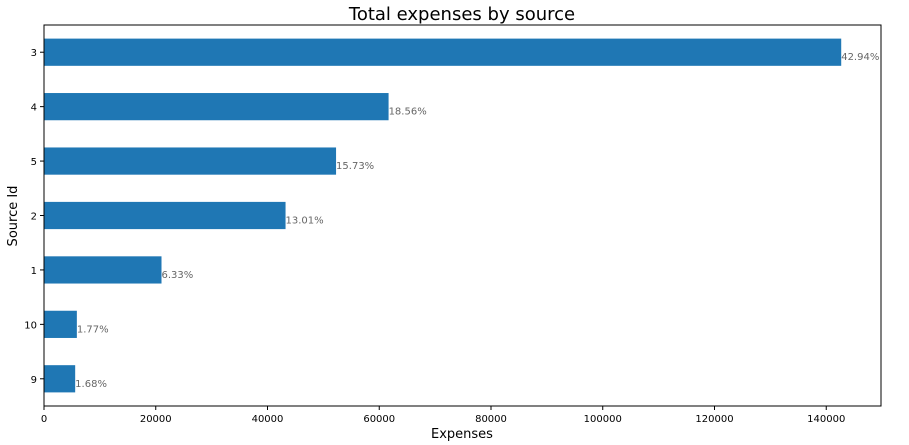 Image resolution: width=909 pixels, height=445 pixels. What do you see at coordinates (491, 419) in the screenshot?
I see `x-tick-label: 80000` at bounding box center [491, 419].